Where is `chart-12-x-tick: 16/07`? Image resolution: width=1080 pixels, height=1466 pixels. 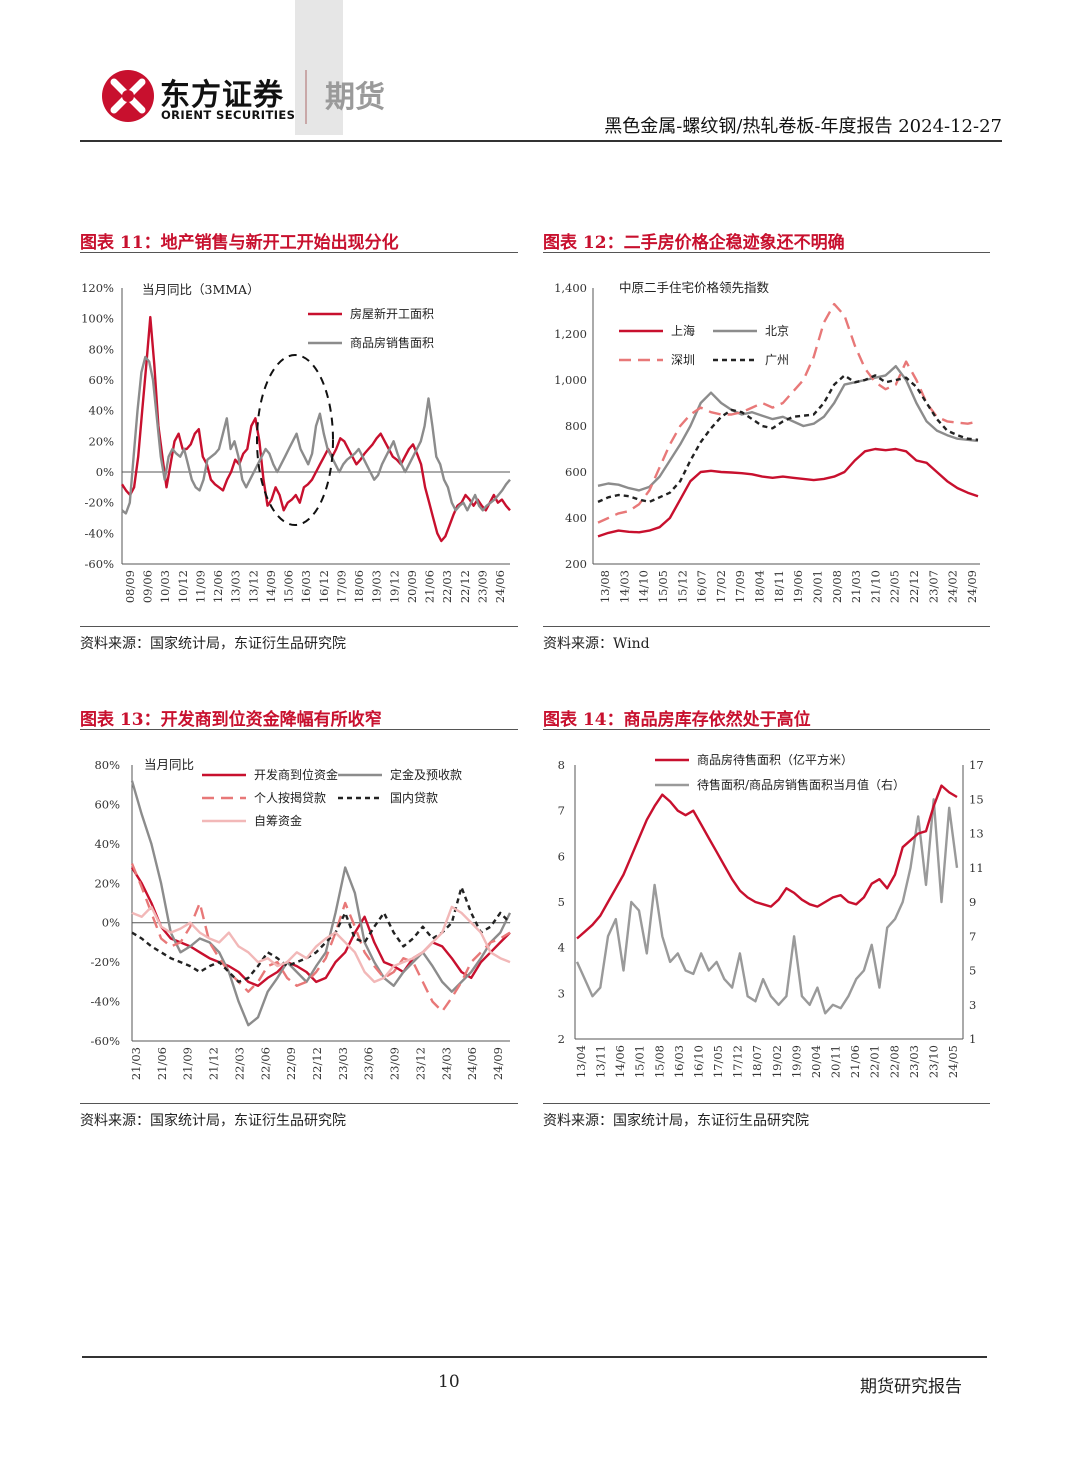
chart-12-x-tick: 16/07 is located at coordinates (702, 586).